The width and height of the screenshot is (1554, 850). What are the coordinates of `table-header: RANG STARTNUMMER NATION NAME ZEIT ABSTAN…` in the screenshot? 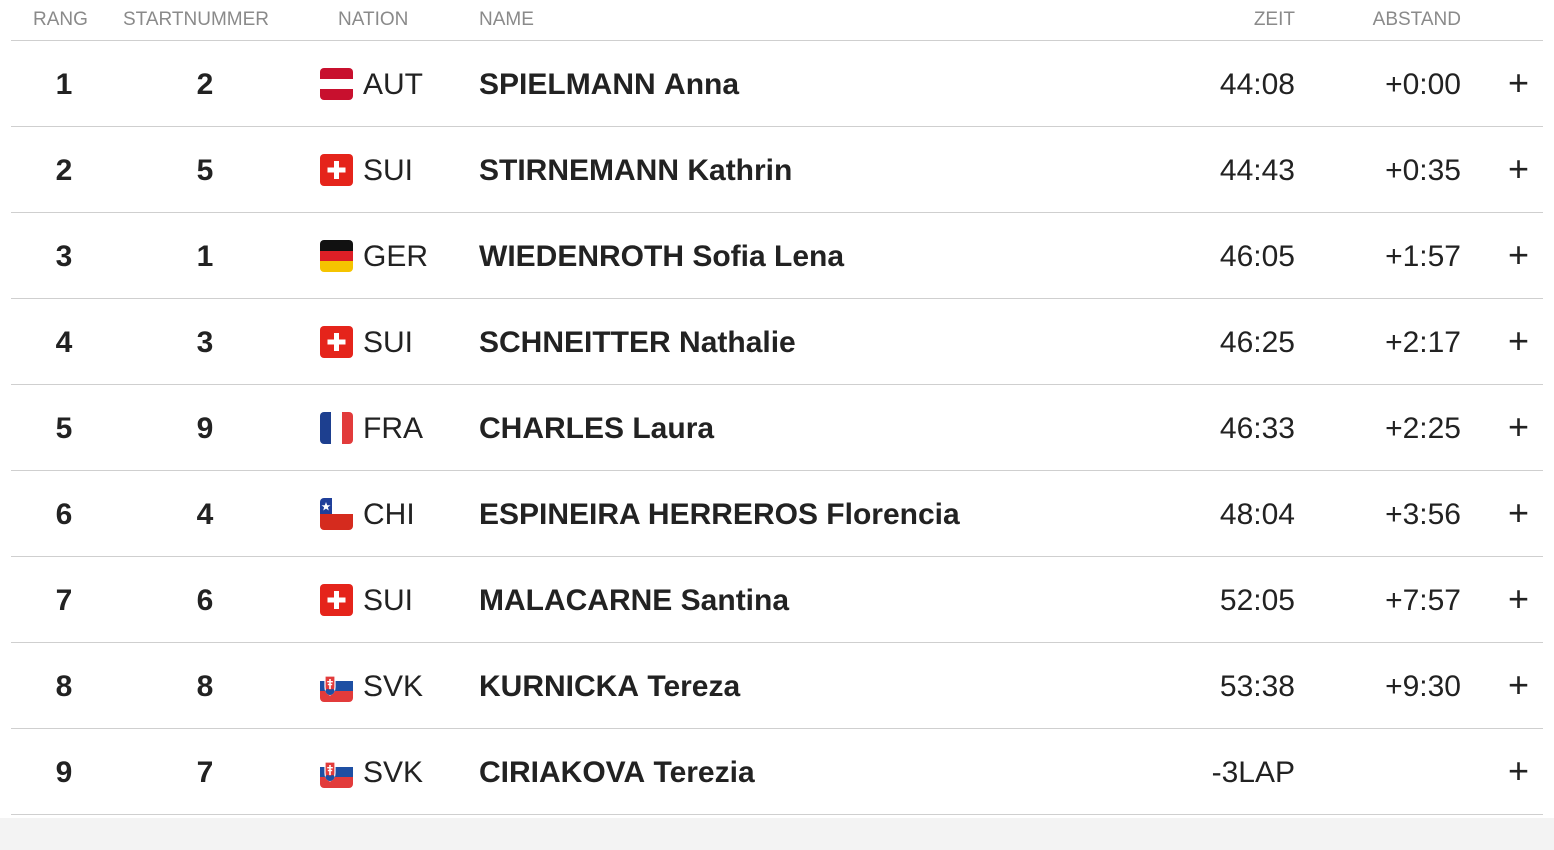 It's located at (777, 20).